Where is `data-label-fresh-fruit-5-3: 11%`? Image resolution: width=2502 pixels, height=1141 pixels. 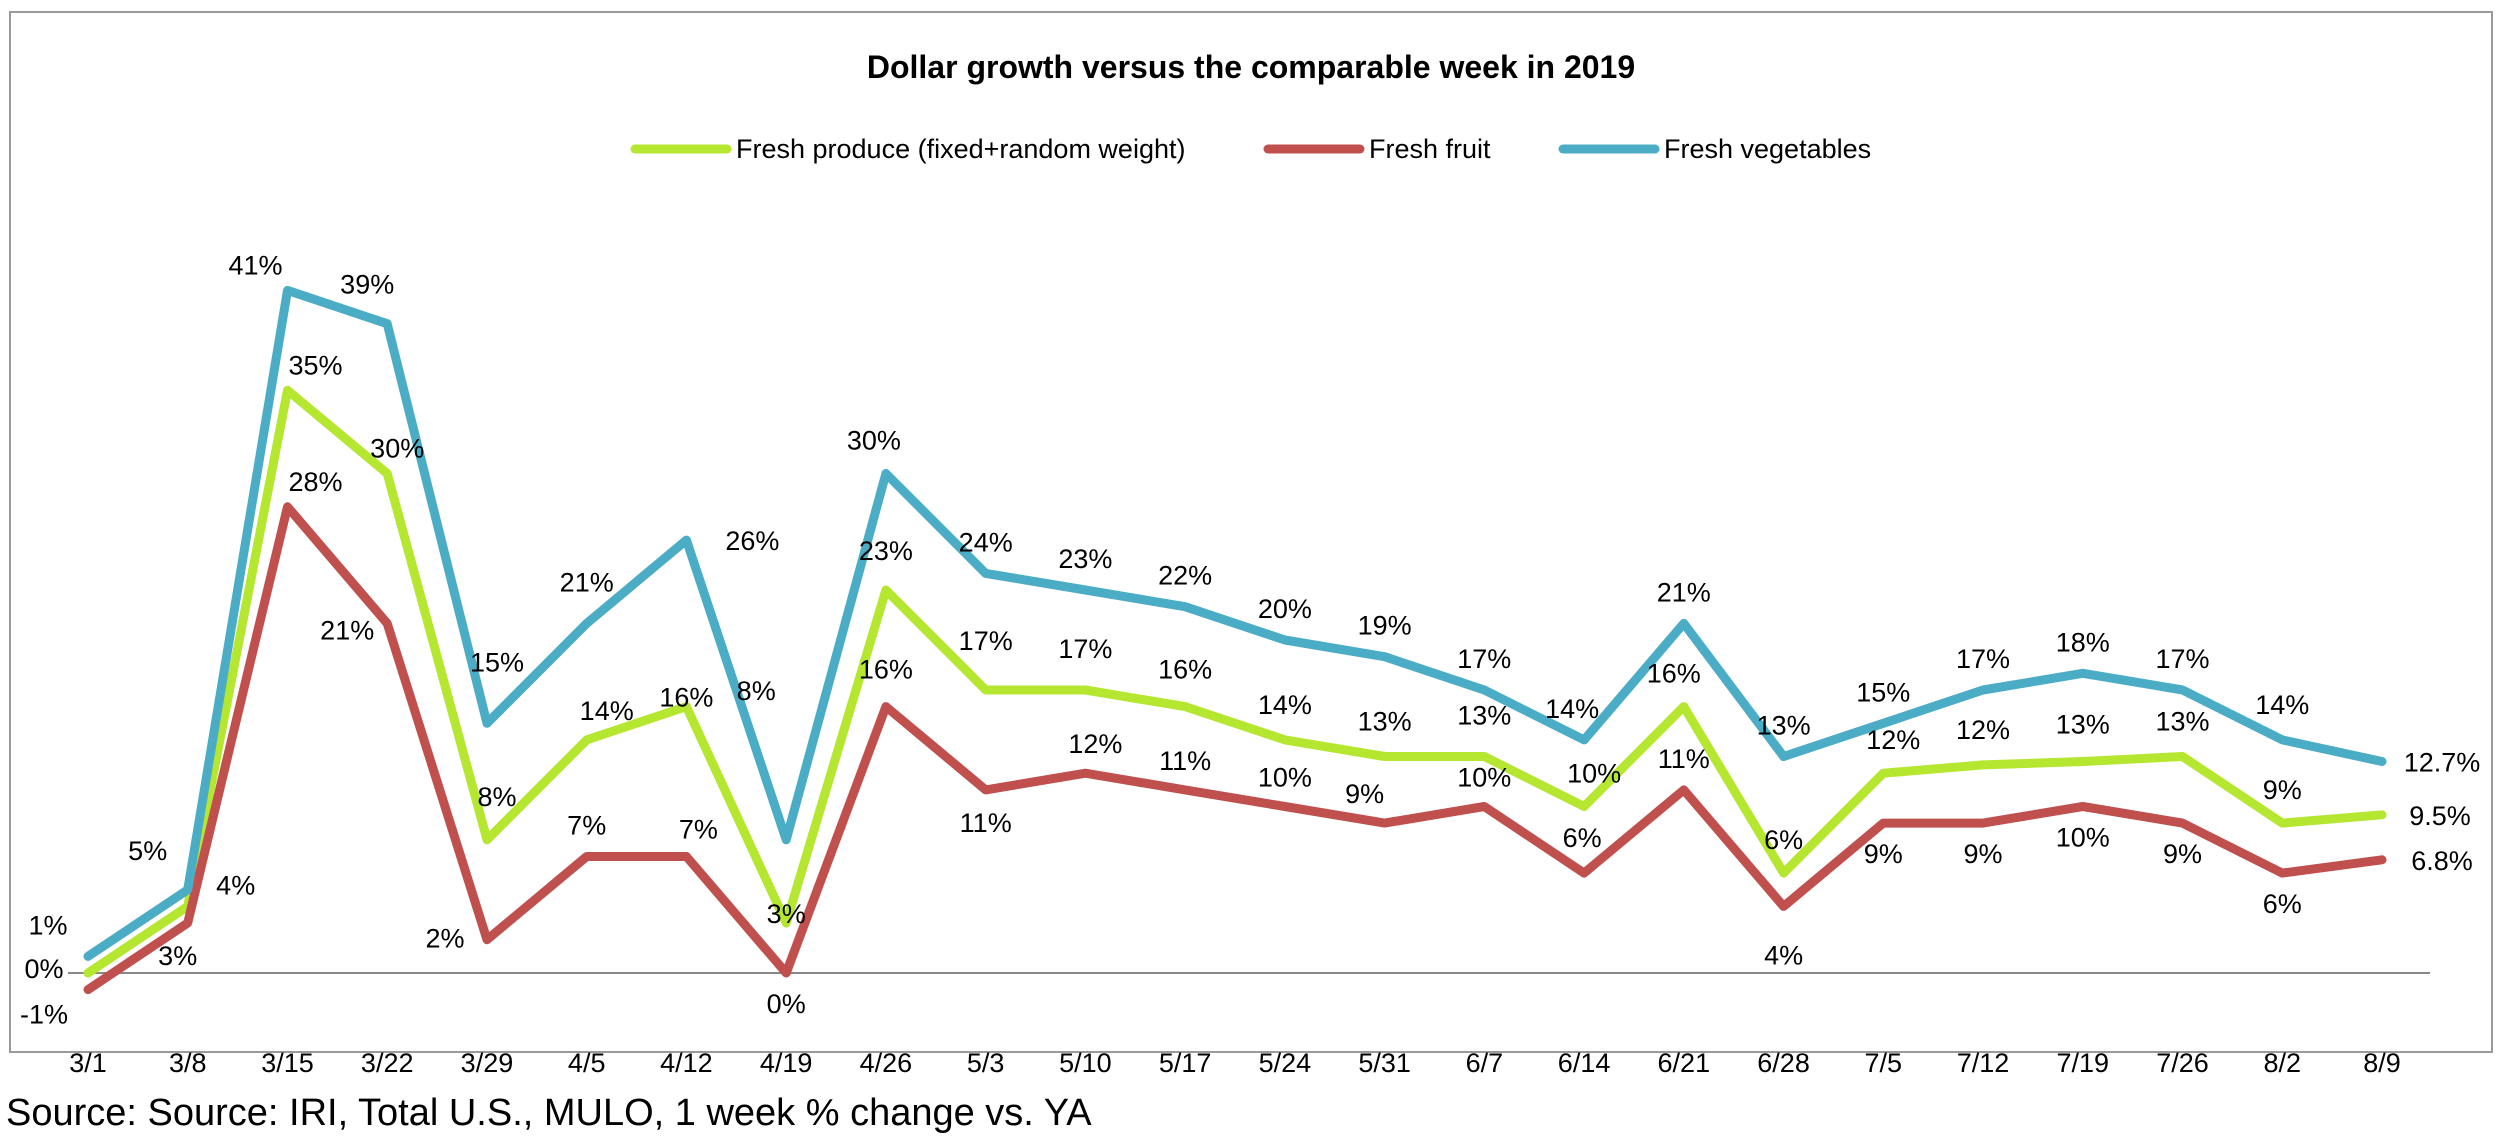
data-label-fresh-fruit-5-3: 11% is located at coordinates (986, 823).